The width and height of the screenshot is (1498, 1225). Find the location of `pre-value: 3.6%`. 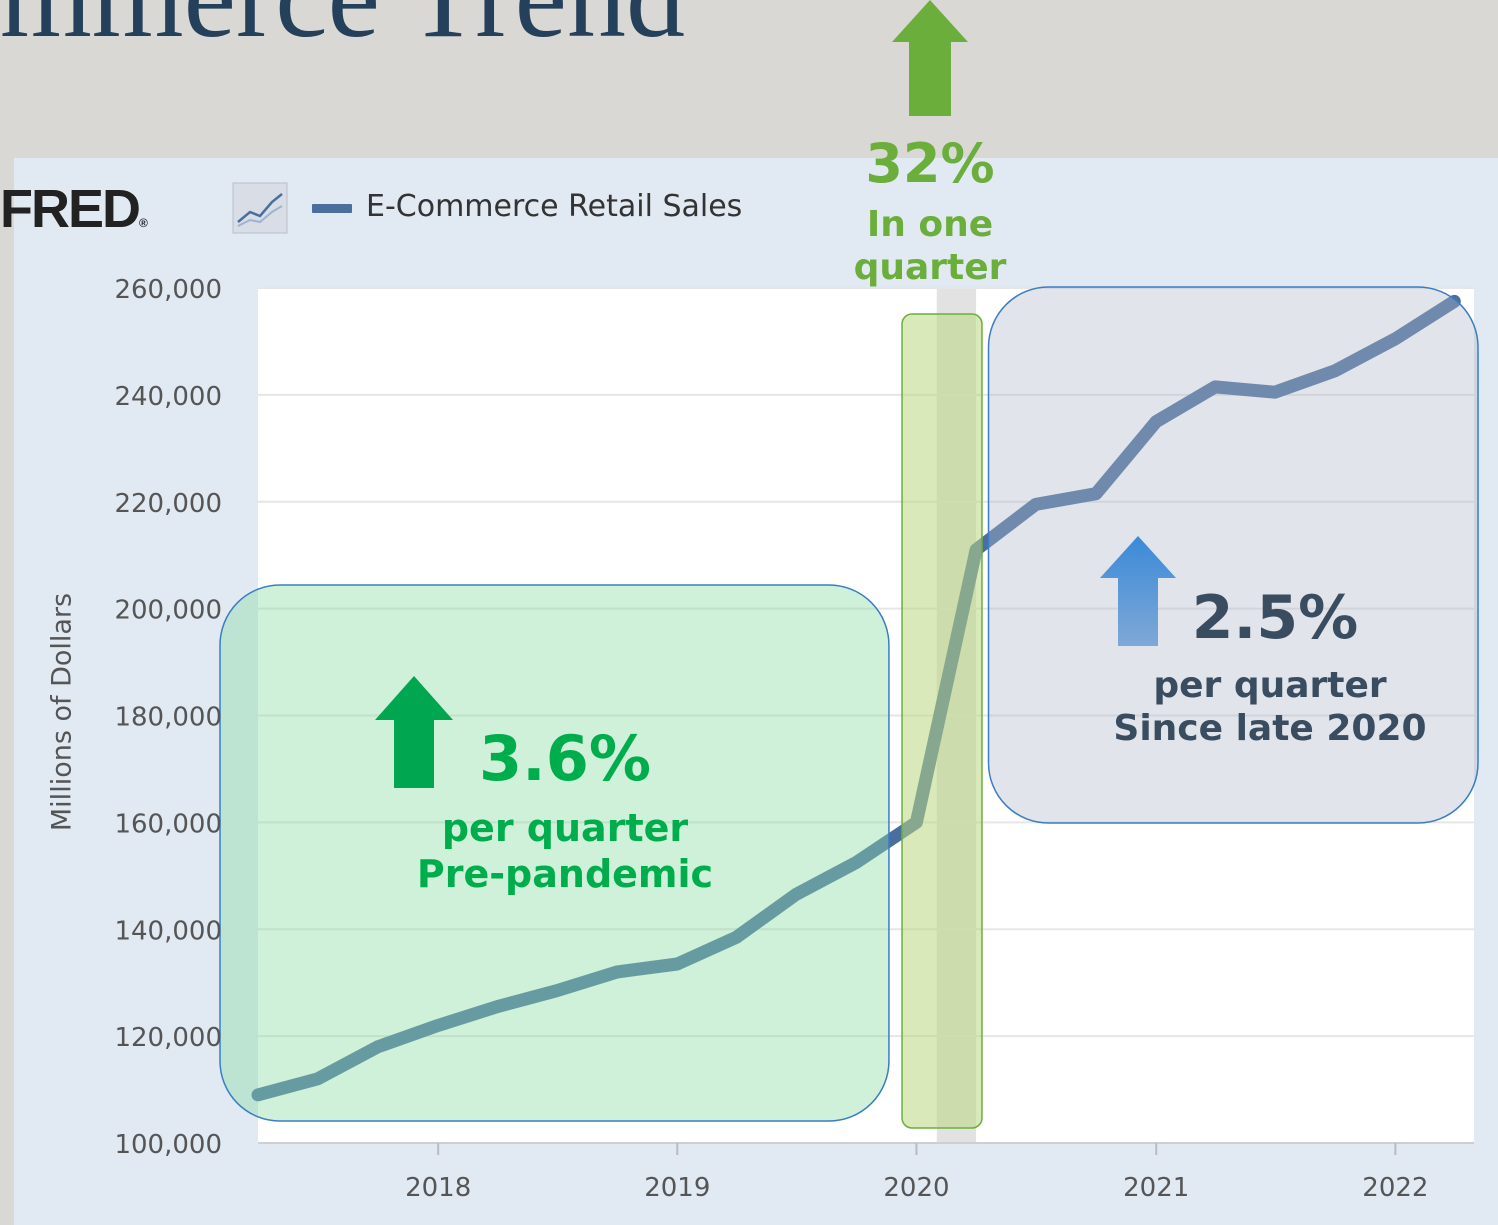

pre-value: 3.6% is located at coordinates (565, 759).